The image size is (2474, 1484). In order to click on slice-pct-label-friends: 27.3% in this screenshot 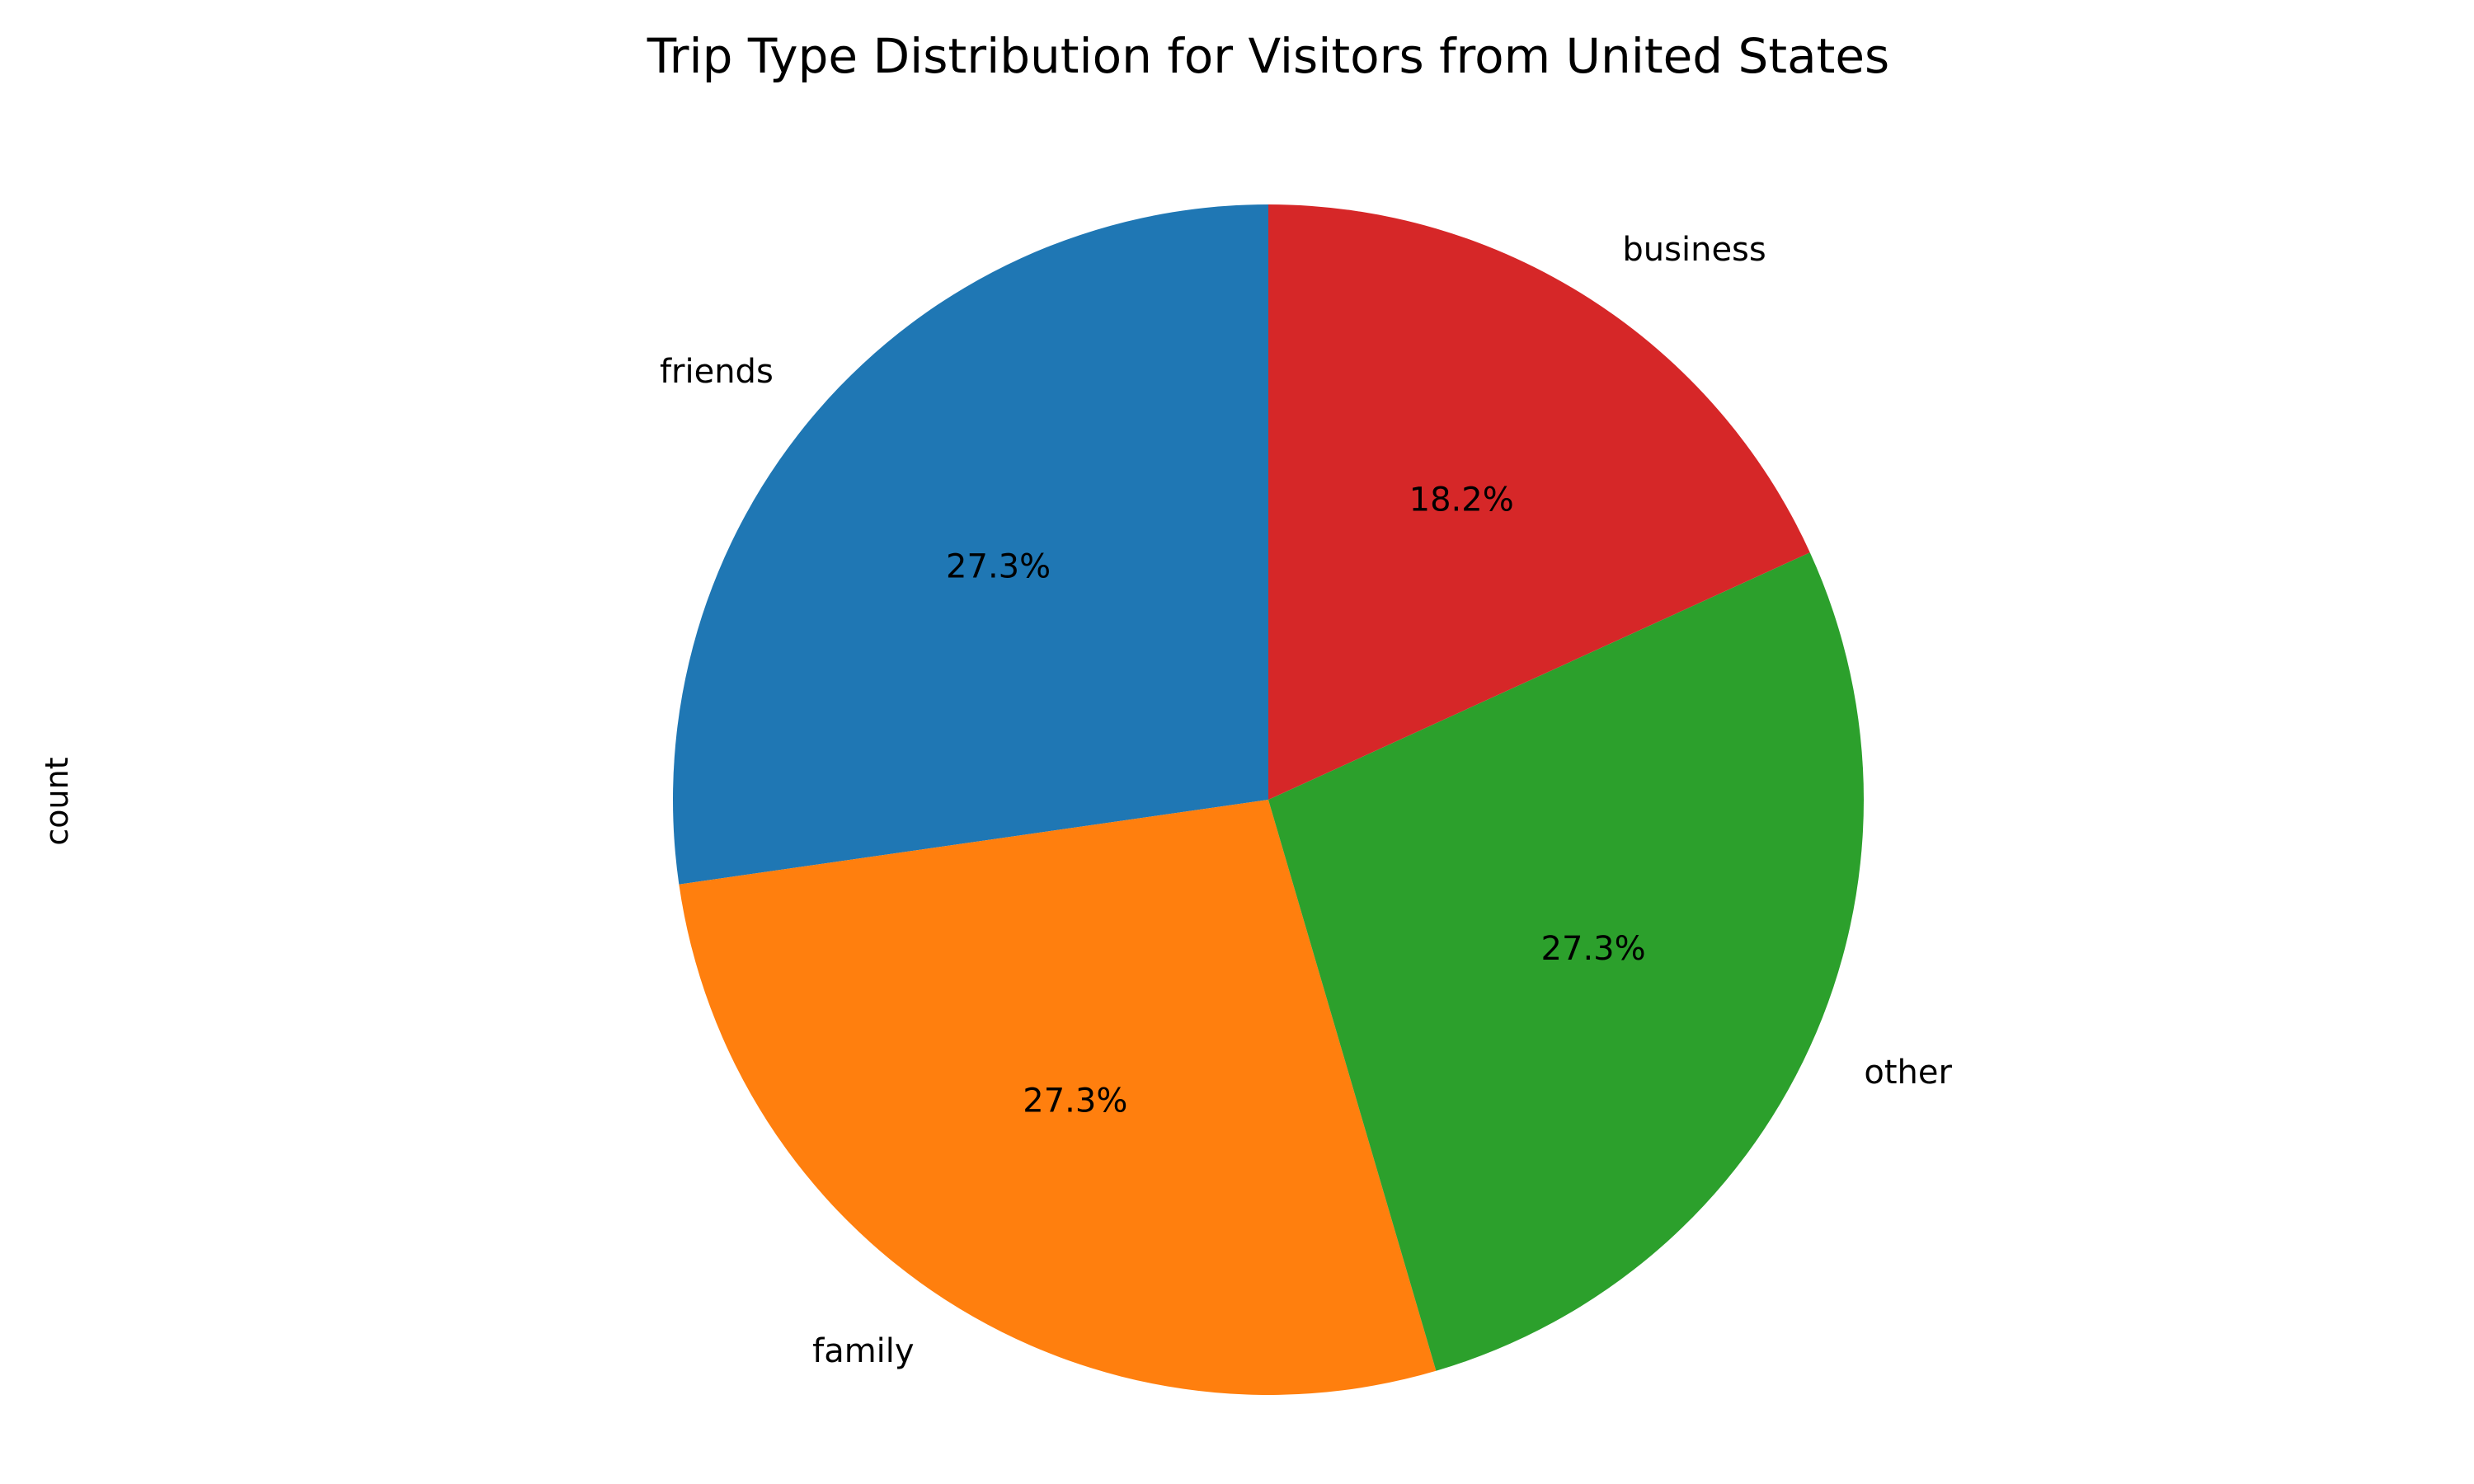, I will do `click(998, 566)`.